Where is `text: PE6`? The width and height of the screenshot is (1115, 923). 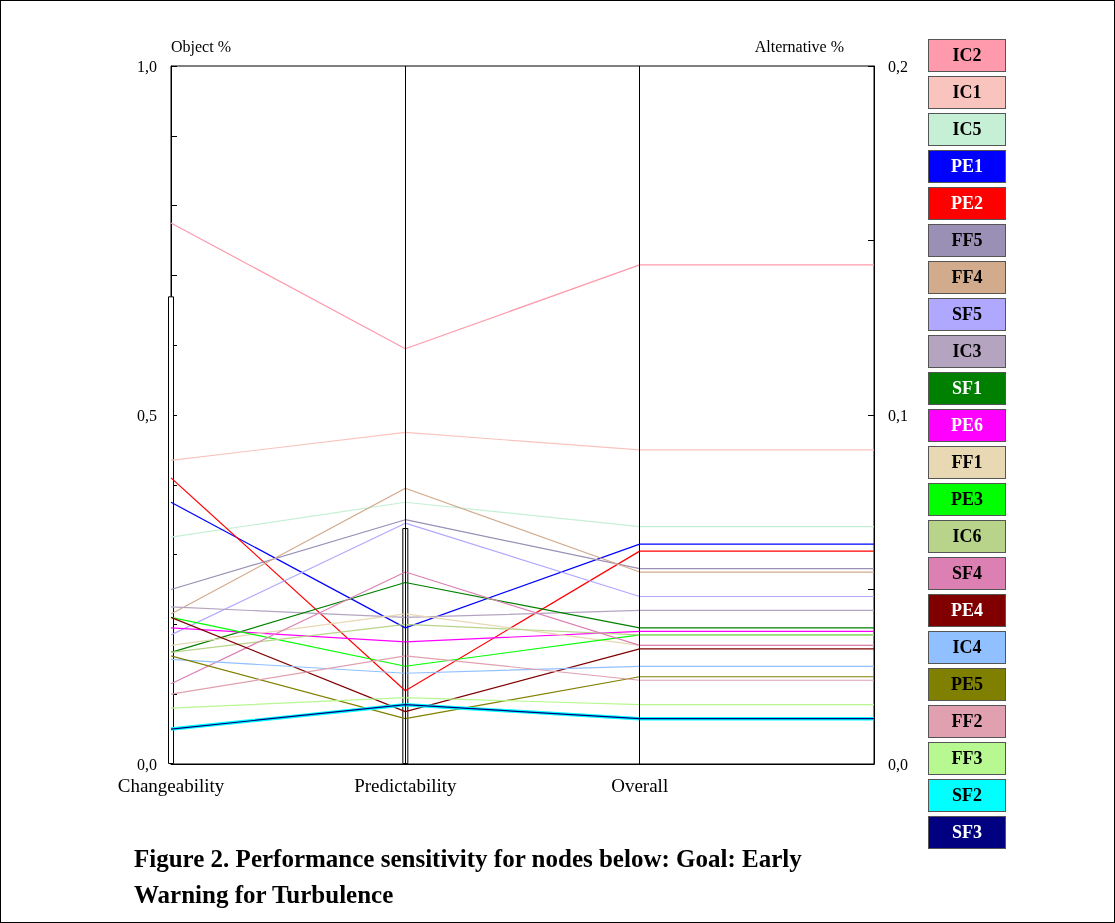 text: PE6 is located at coordinates (967, 425).